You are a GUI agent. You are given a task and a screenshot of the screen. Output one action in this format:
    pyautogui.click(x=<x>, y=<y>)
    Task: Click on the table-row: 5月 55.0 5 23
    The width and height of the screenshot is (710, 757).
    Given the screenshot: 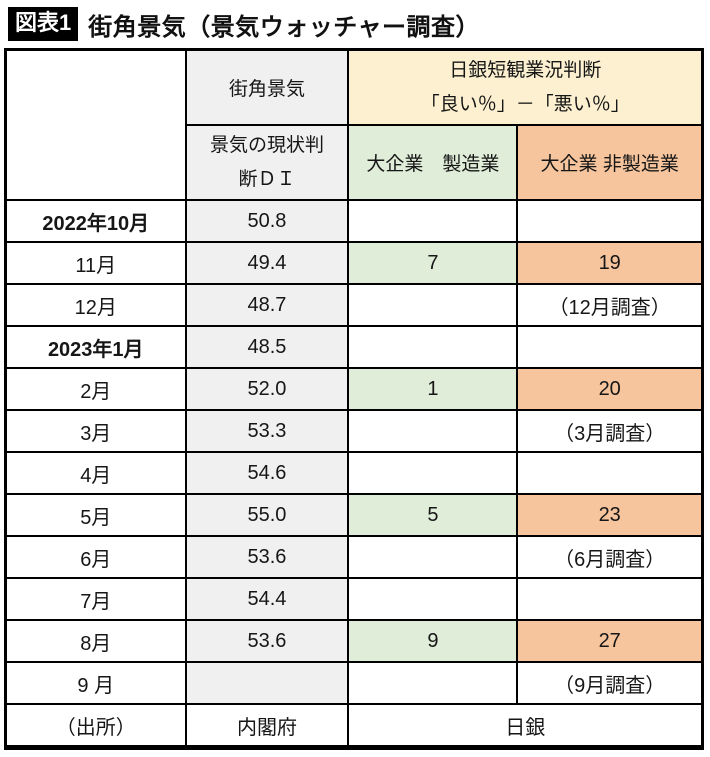 What is the action you would take?
    pyautogui.click(x=354, y=515)
    